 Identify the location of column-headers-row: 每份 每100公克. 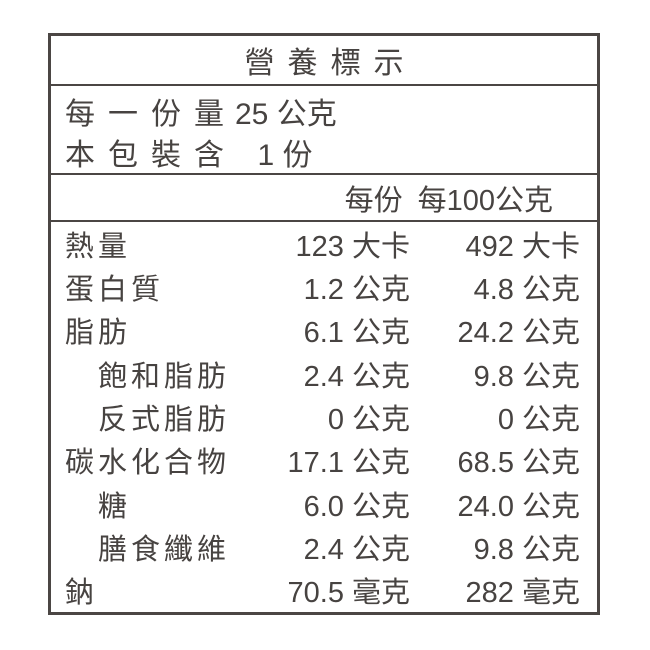
(324, 198).